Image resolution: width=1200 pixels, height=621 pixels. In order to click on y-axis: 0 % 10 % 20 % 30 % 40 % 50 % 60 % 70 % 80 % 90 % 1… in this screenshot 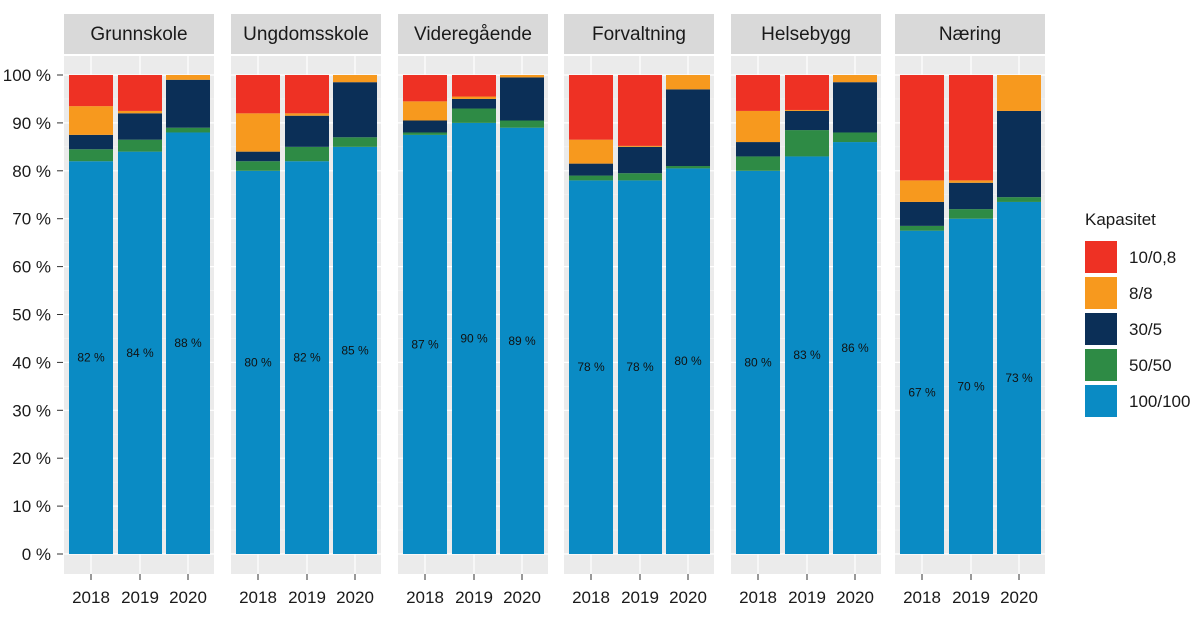, I will do `click(33, 315)`.